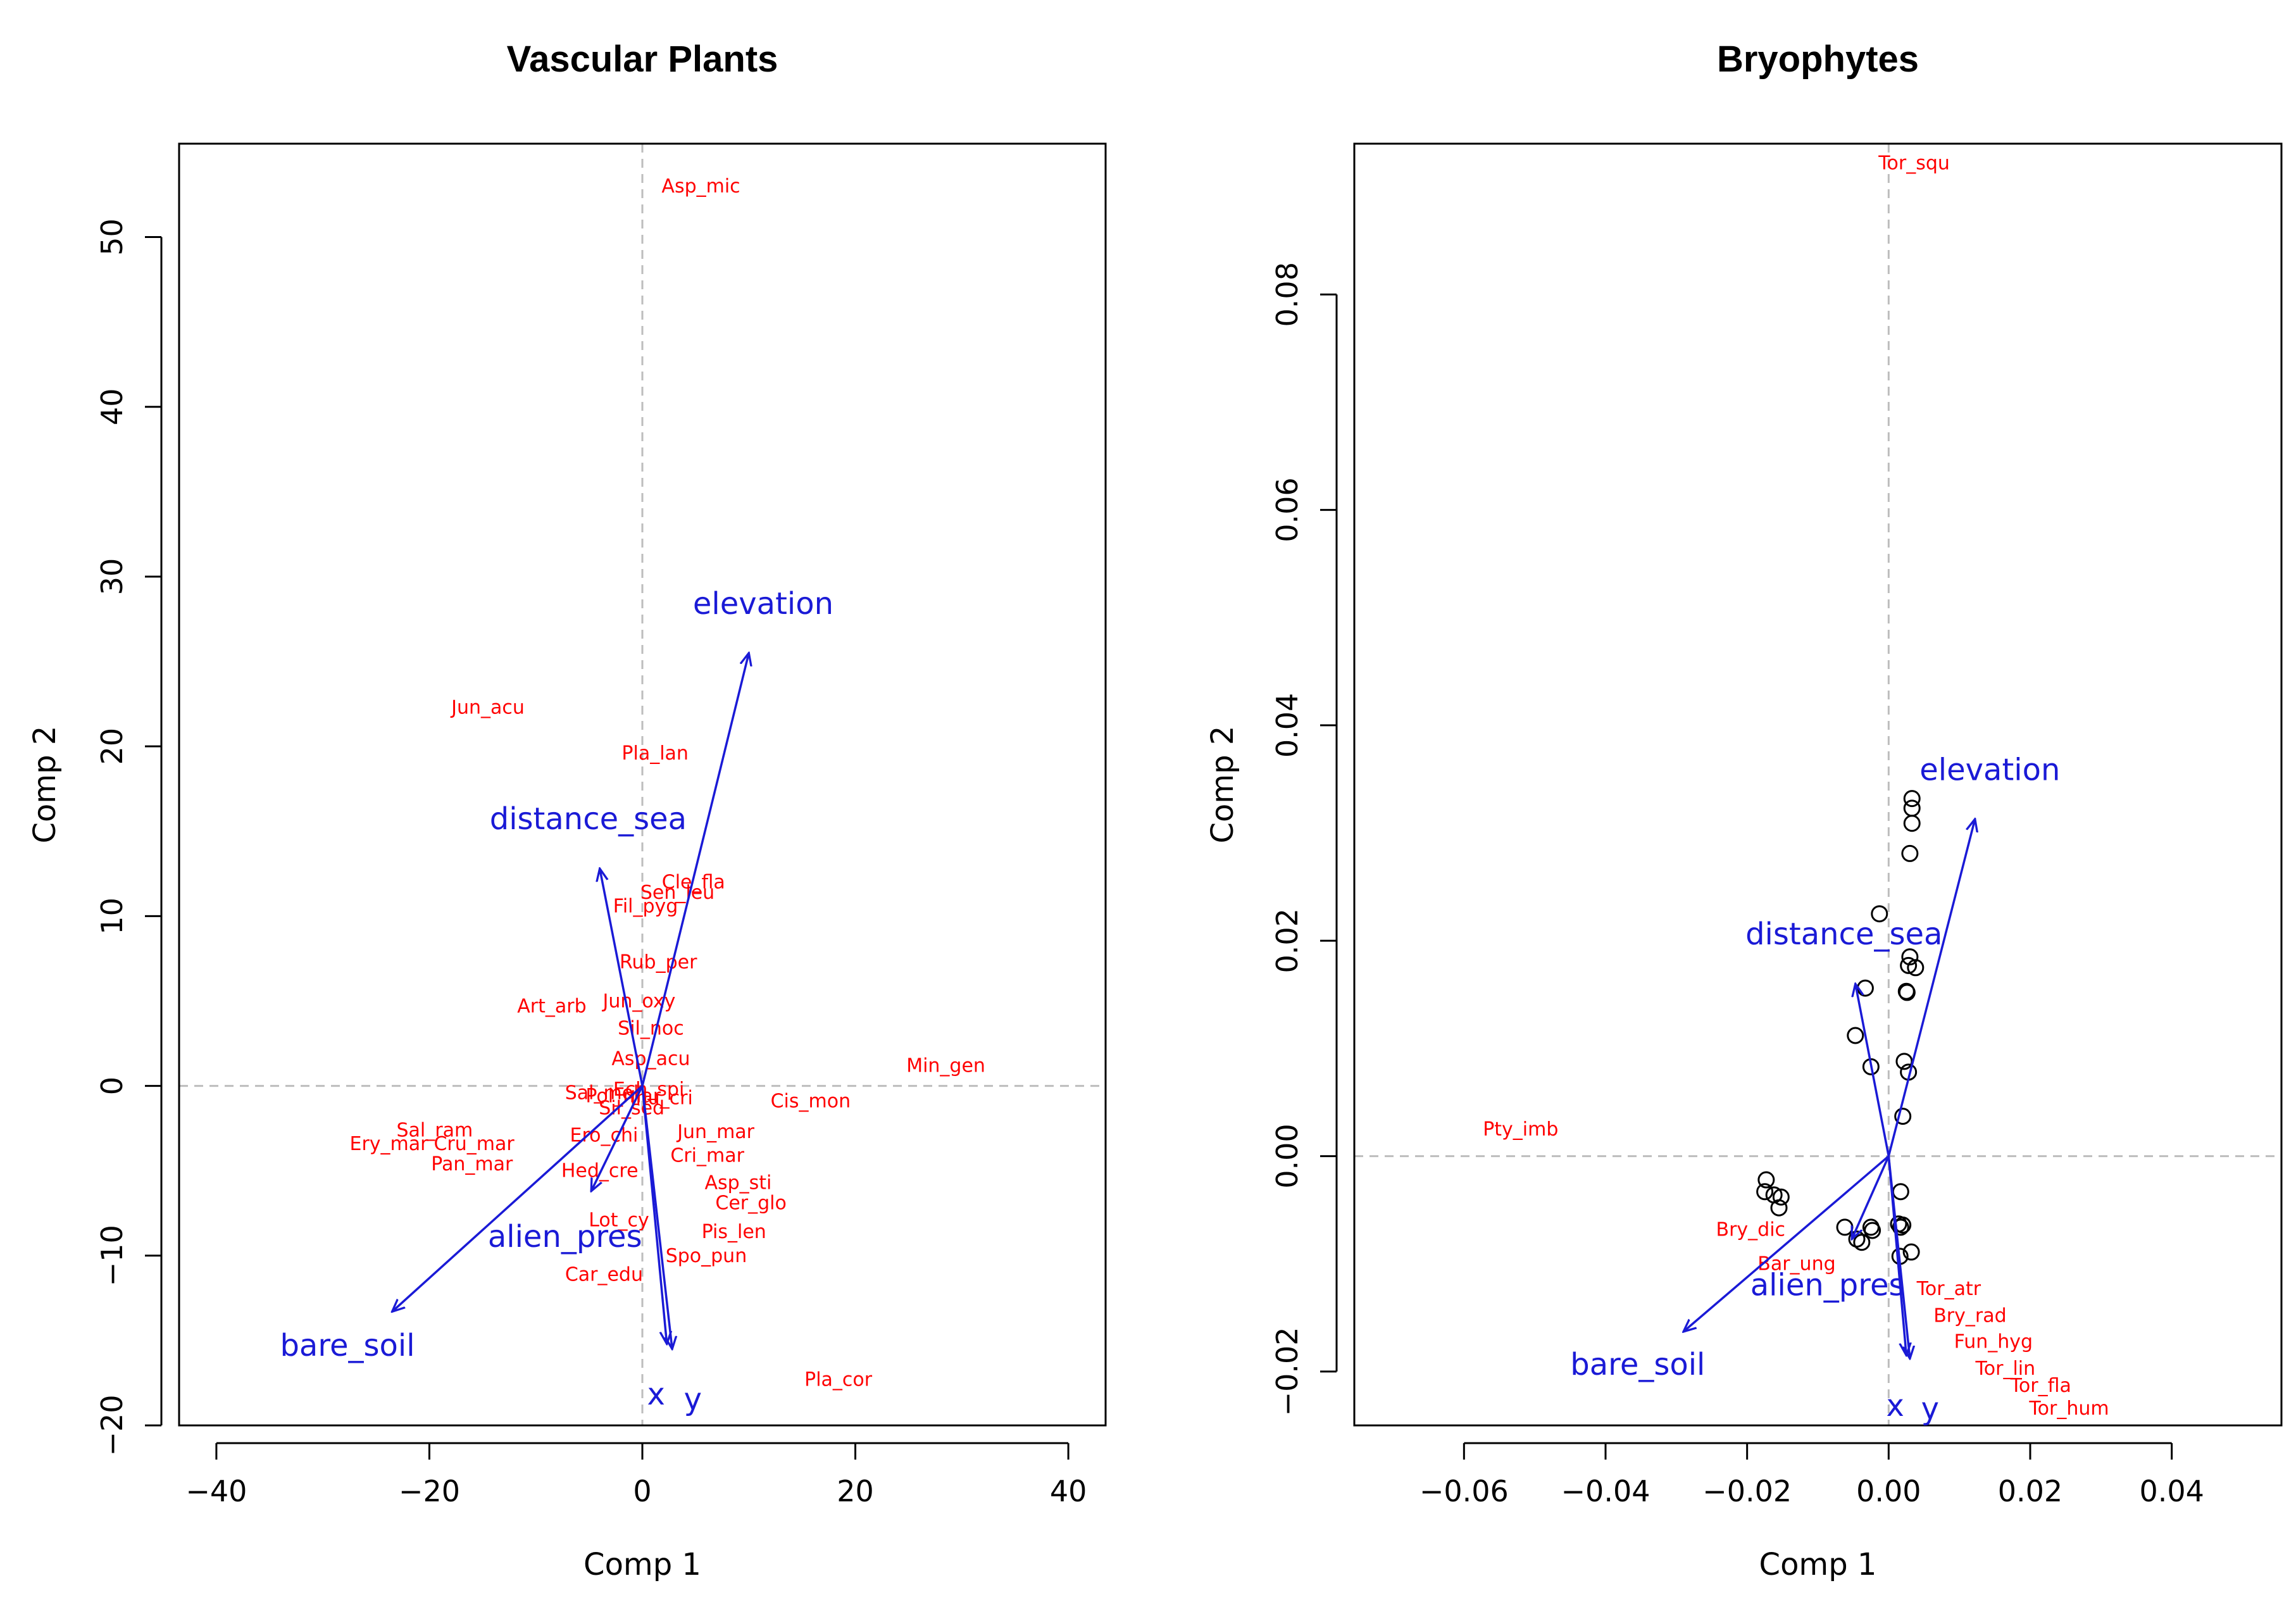 The width and height of the screenshot is (2296, 1602). Describe the element at coordinates (1464, 1491) in the screenshot. I see `x-tick-label: −0.06` at that location.